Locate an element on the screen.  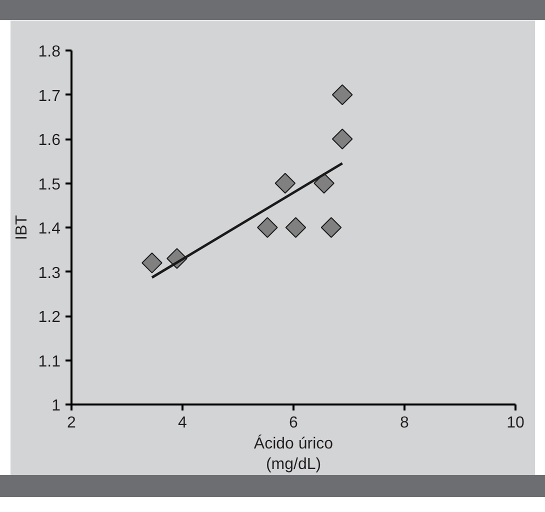
x-tick-label: 6 is located at coordinates (293, 423).